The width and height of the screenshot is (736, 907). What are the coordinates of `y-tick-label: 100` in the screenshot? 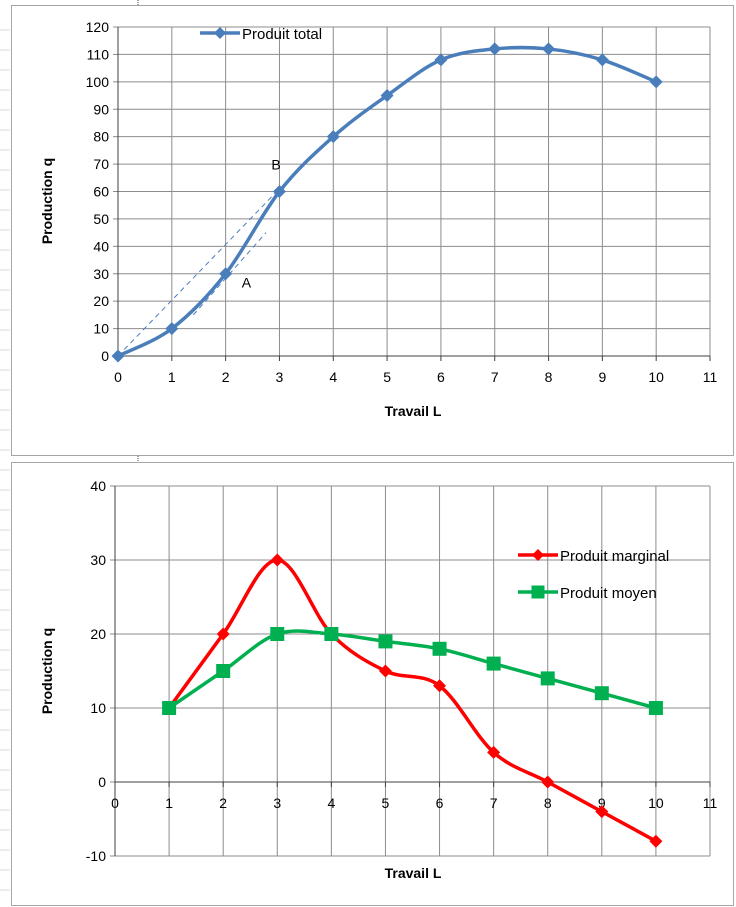 It's located at (98, 82).